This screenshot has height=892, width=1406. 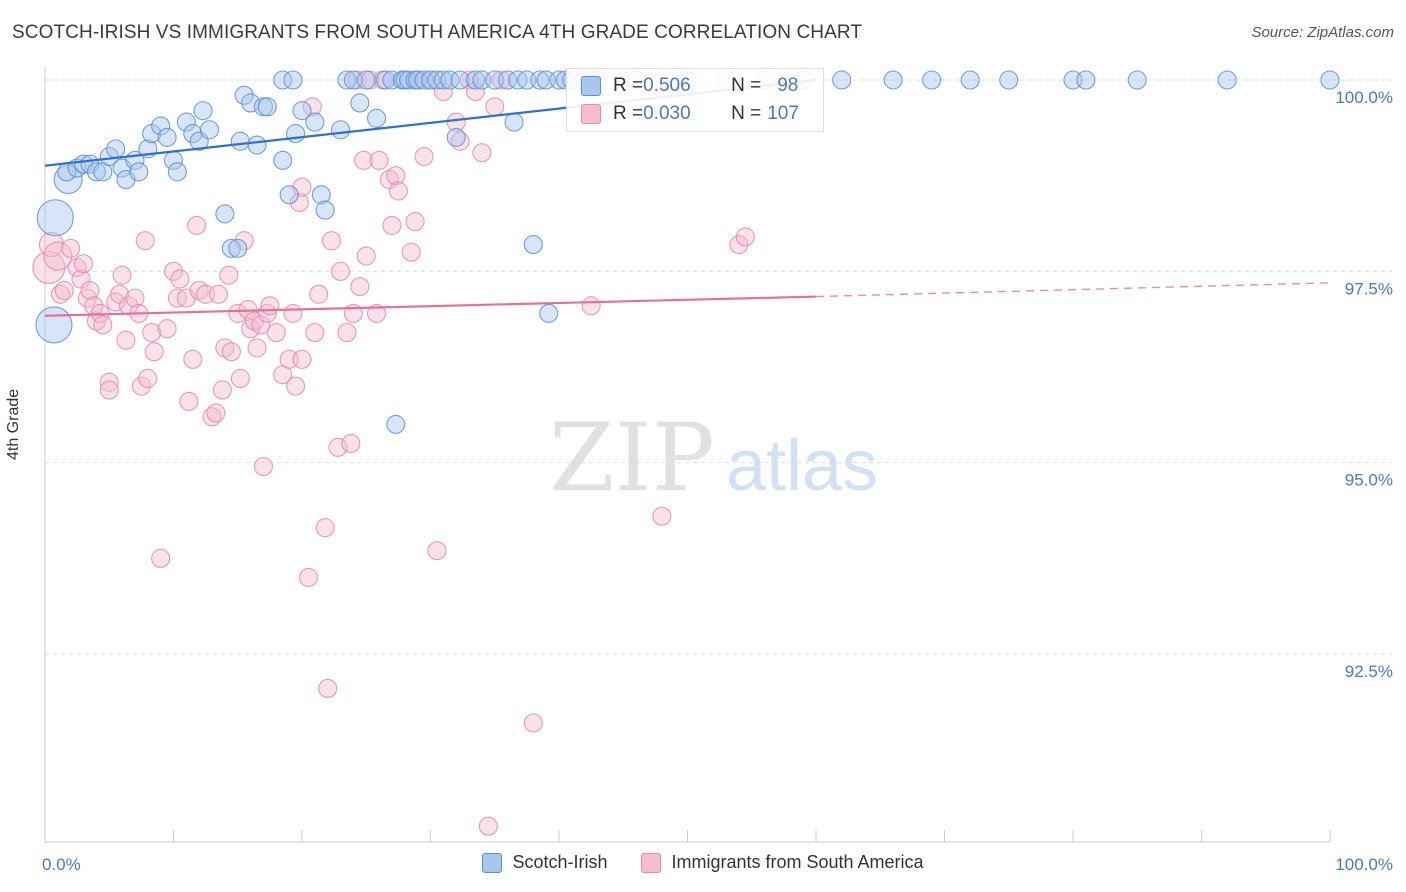 What do you see at coordinates (591, 114) in the screenshot?
I see `stats-swatch-pink` at bounding box center [591, 114].